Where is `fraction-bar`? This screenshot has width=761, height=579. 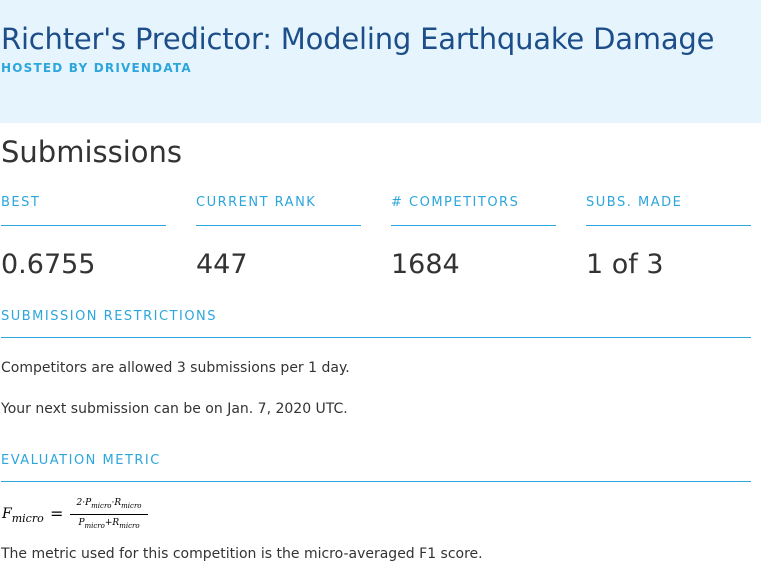 fraction-bar is located at coordinates (109, 514).